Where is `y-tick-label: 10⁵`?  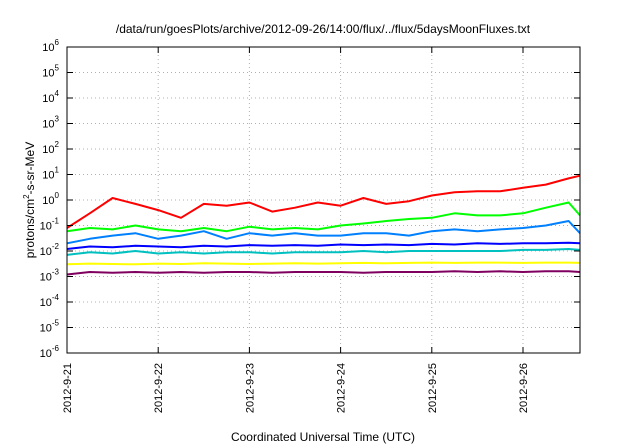
y-tick-label: 10⁵ is located at coordinates (50, 72).